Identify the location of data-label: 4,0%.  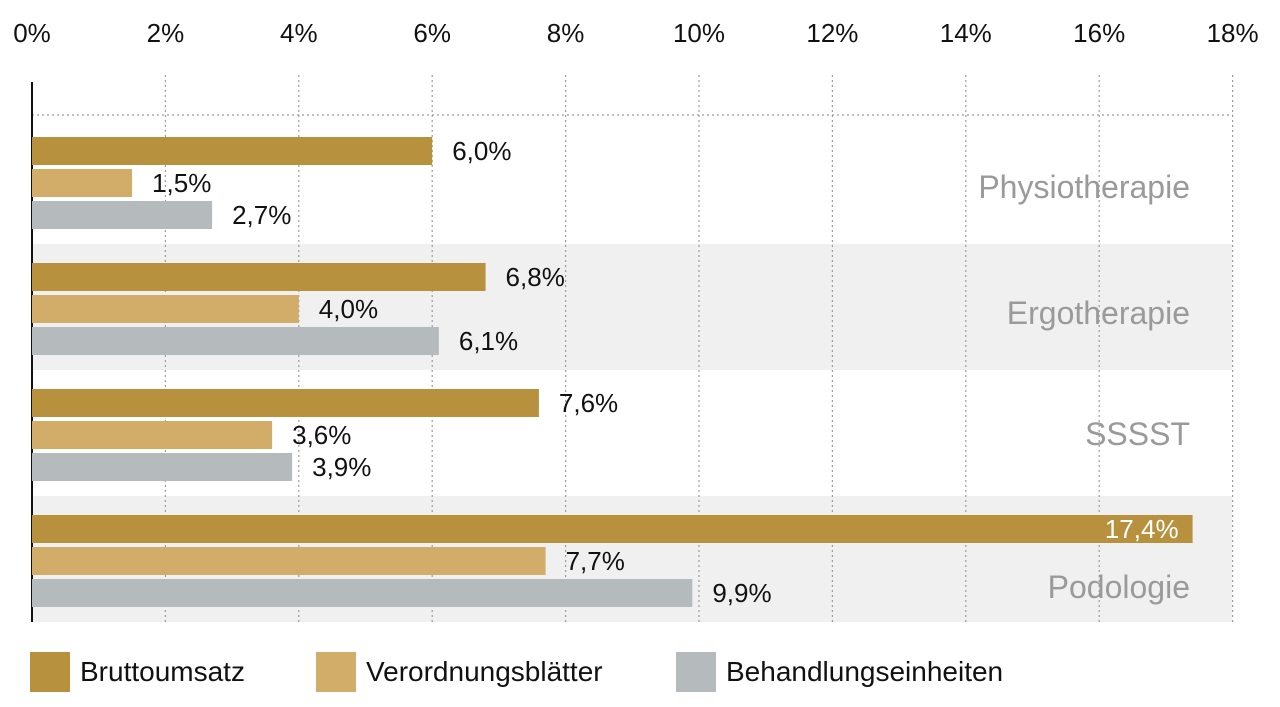
(348, 309).